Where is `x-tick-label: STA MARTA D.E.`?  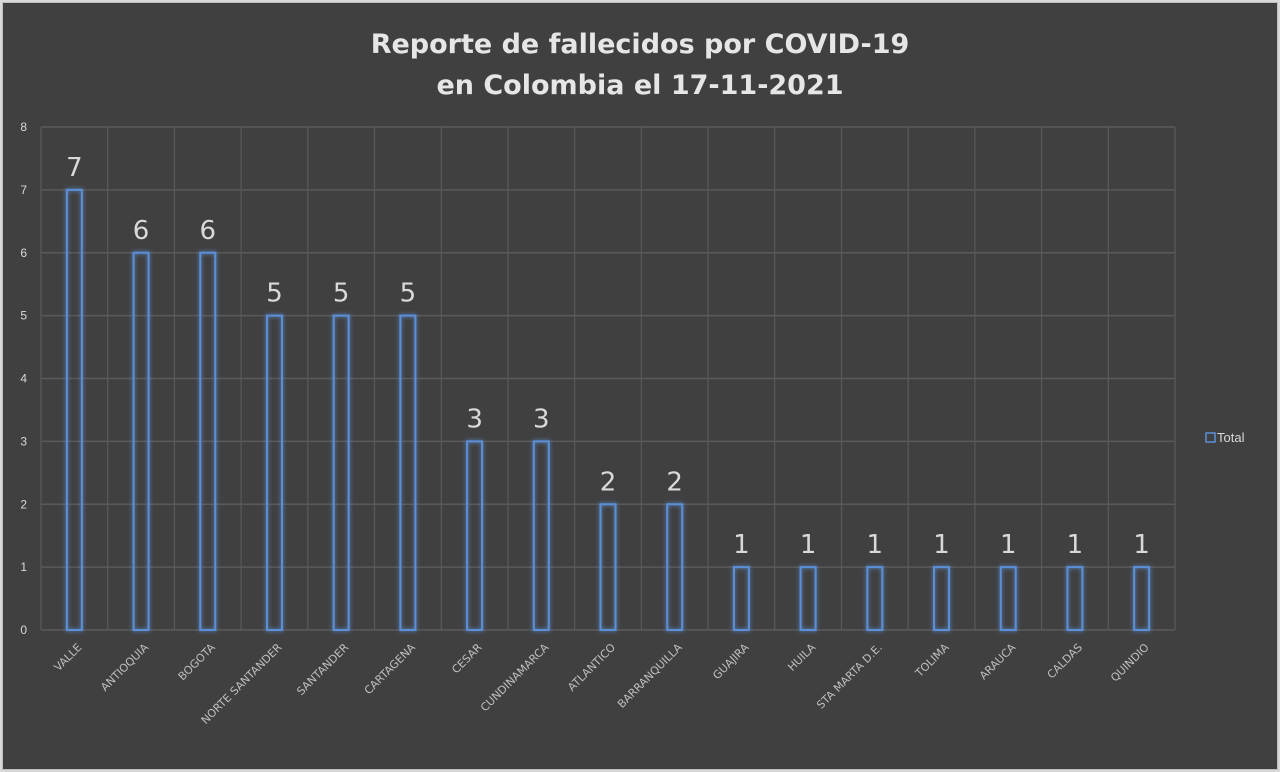
x-tick-label: STA MARTA D.E. is located at coordinates (849, 676).